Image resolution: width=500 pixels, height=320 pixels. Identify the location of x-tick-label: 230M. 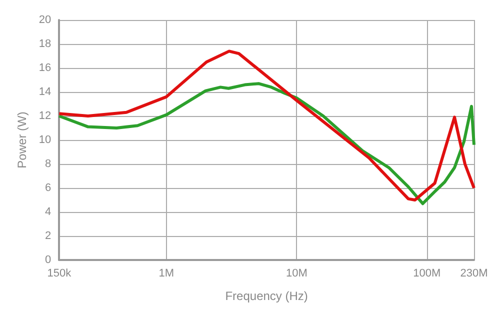
(474, 274).